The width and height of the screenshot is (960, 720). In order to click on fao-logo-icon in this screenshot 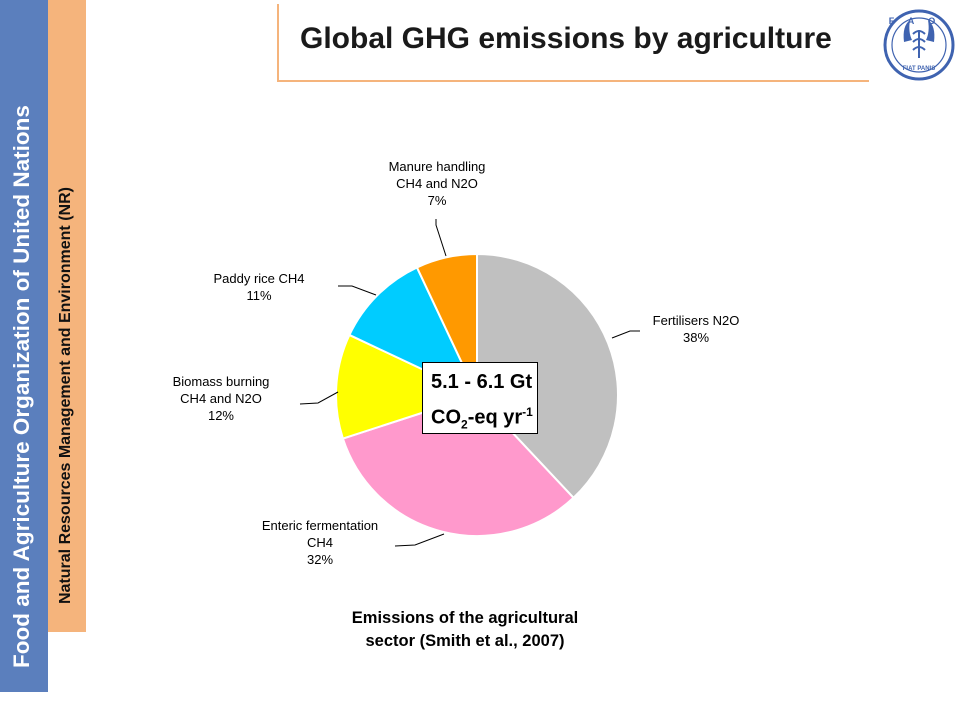, I will do `click(919, 45)`.